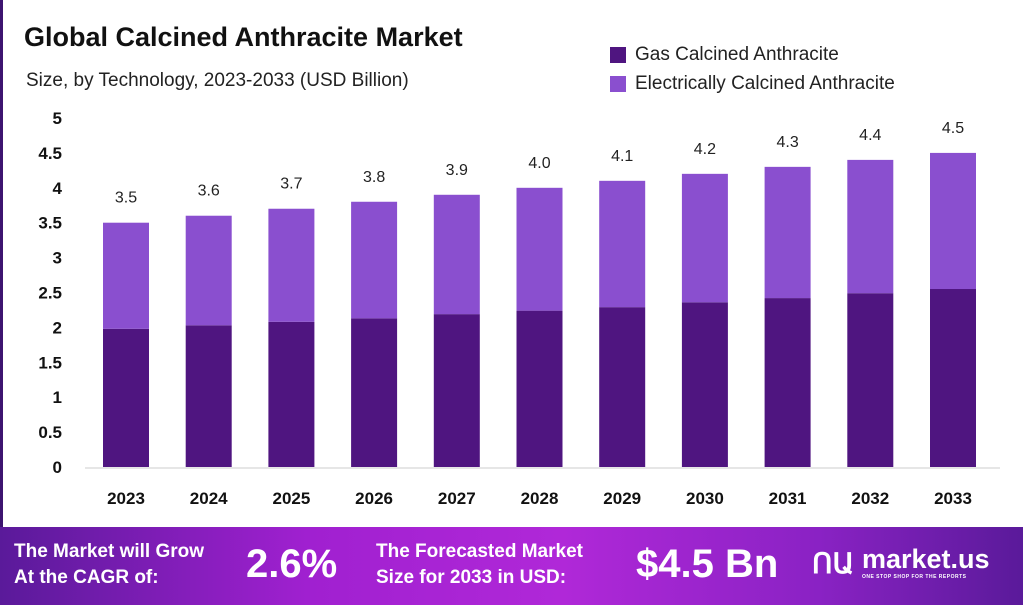  What do you see at coordinates (540, 498) in the screenshot?
I see `x-tick-label: 2028` at bounding box center [540, 498].